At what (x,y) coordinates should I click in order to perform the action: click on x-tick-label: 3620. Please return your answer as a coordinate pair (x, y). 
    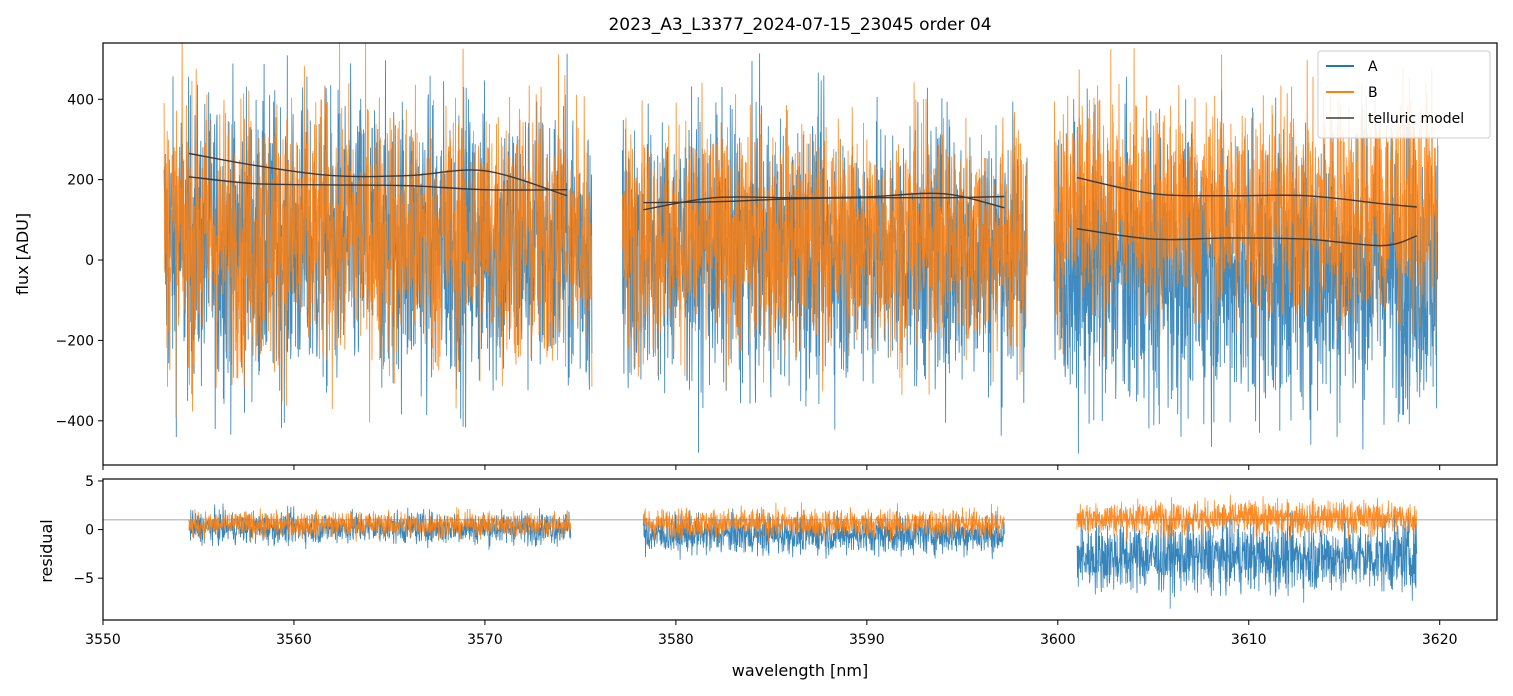
    Looking at the image, I should click on (1440, 640).